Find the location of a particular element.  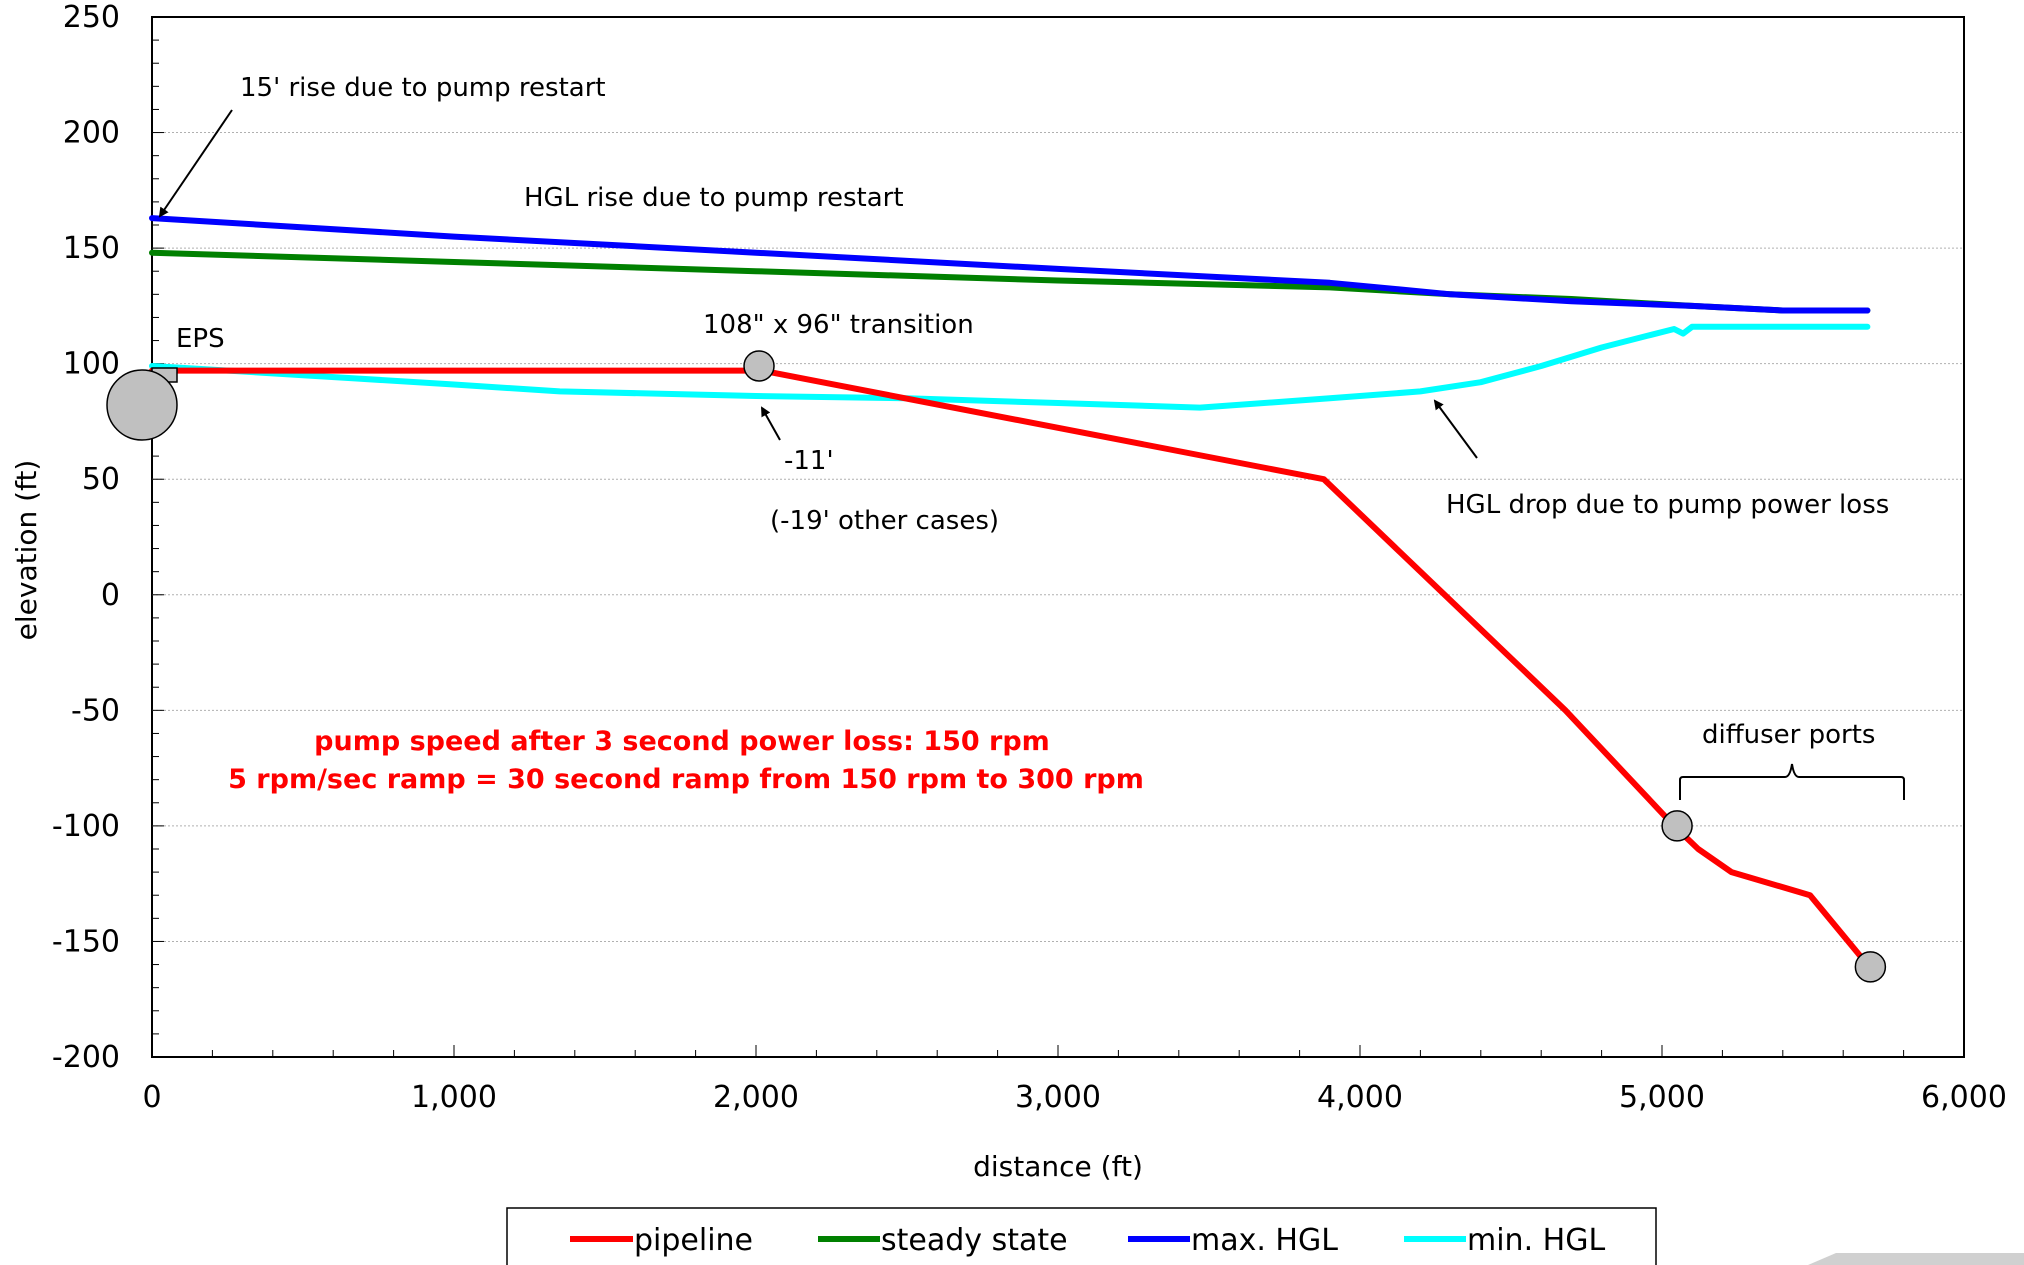

series-line-max-hgl is located at coordinates (1010, 264).